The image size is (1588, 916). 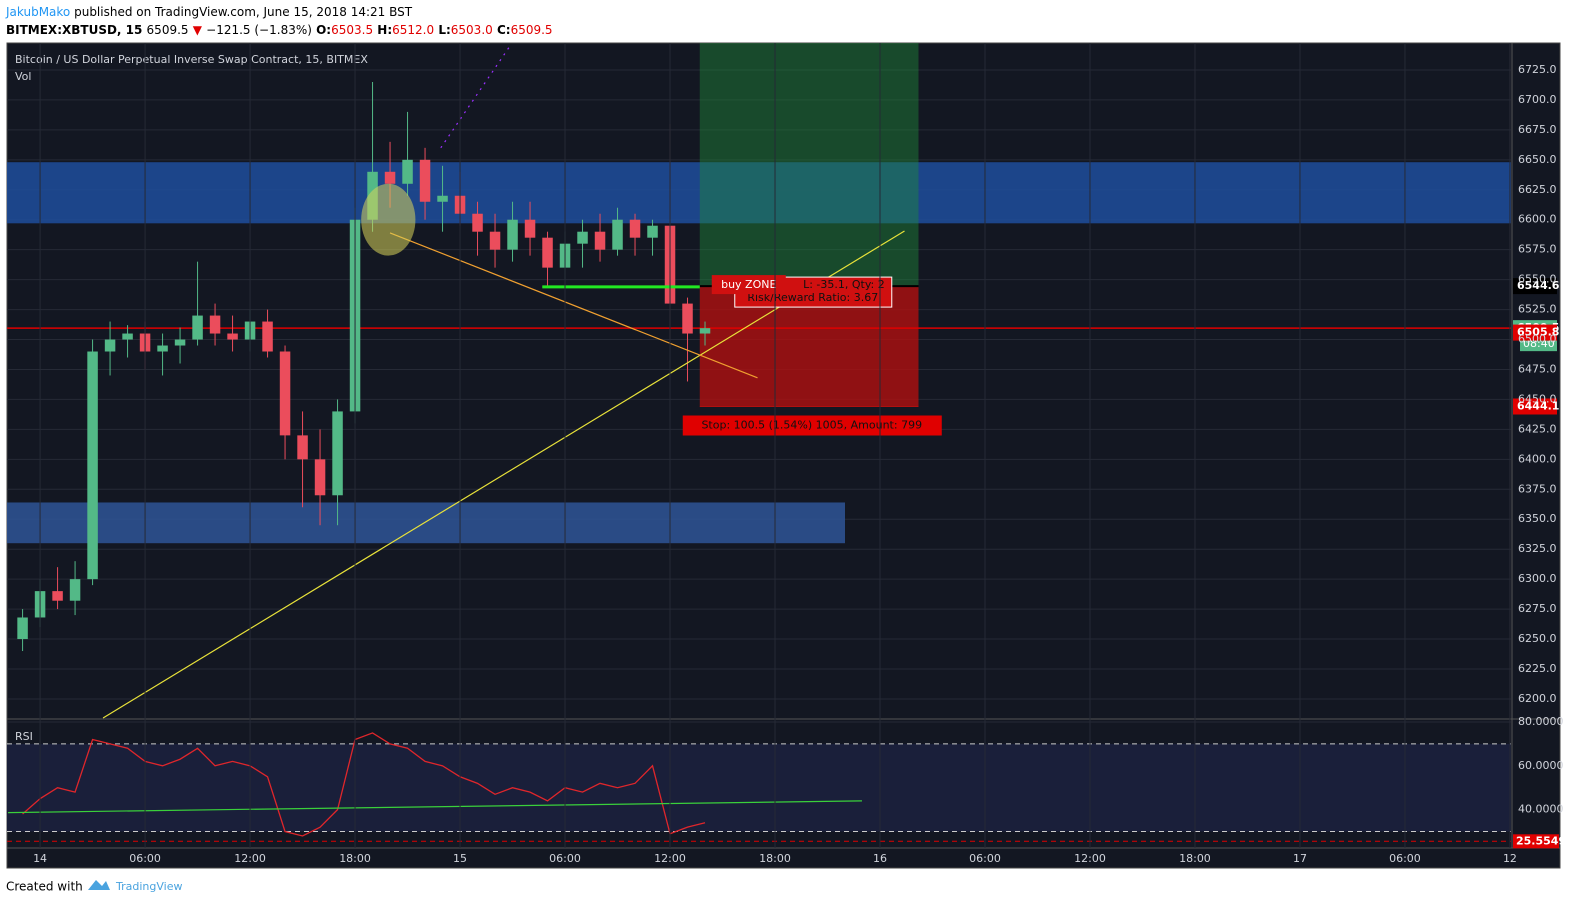 I want to click on y-tick-label: 6275.0, so click(x=1537, y=608).